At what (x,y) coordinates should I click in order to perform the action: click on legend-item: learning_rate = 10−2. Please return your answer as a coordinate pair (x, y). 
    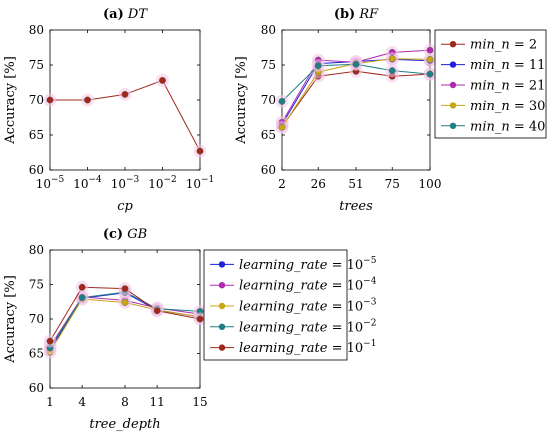
    Looking at the image, I should click on (293, 326).